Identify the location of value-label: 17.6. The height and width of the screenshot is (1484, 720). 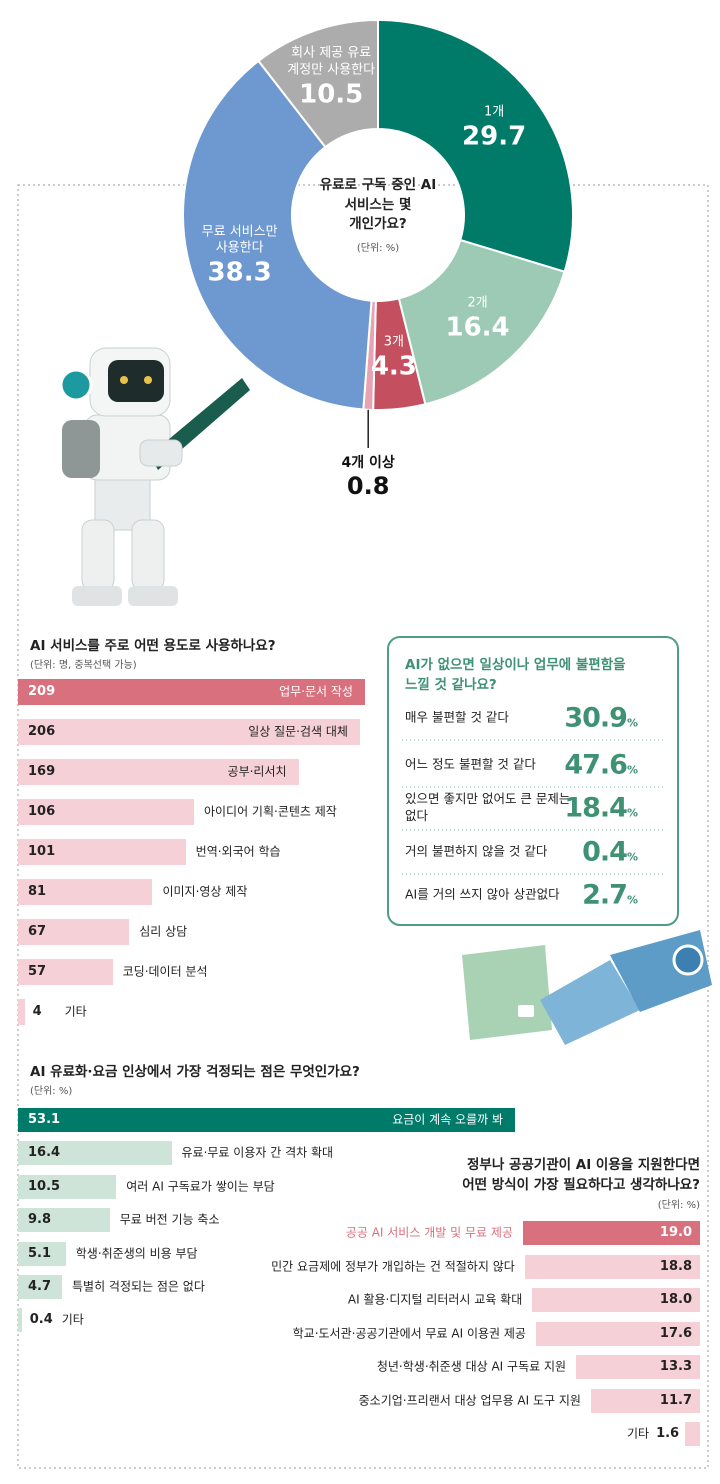
(675, 1333).